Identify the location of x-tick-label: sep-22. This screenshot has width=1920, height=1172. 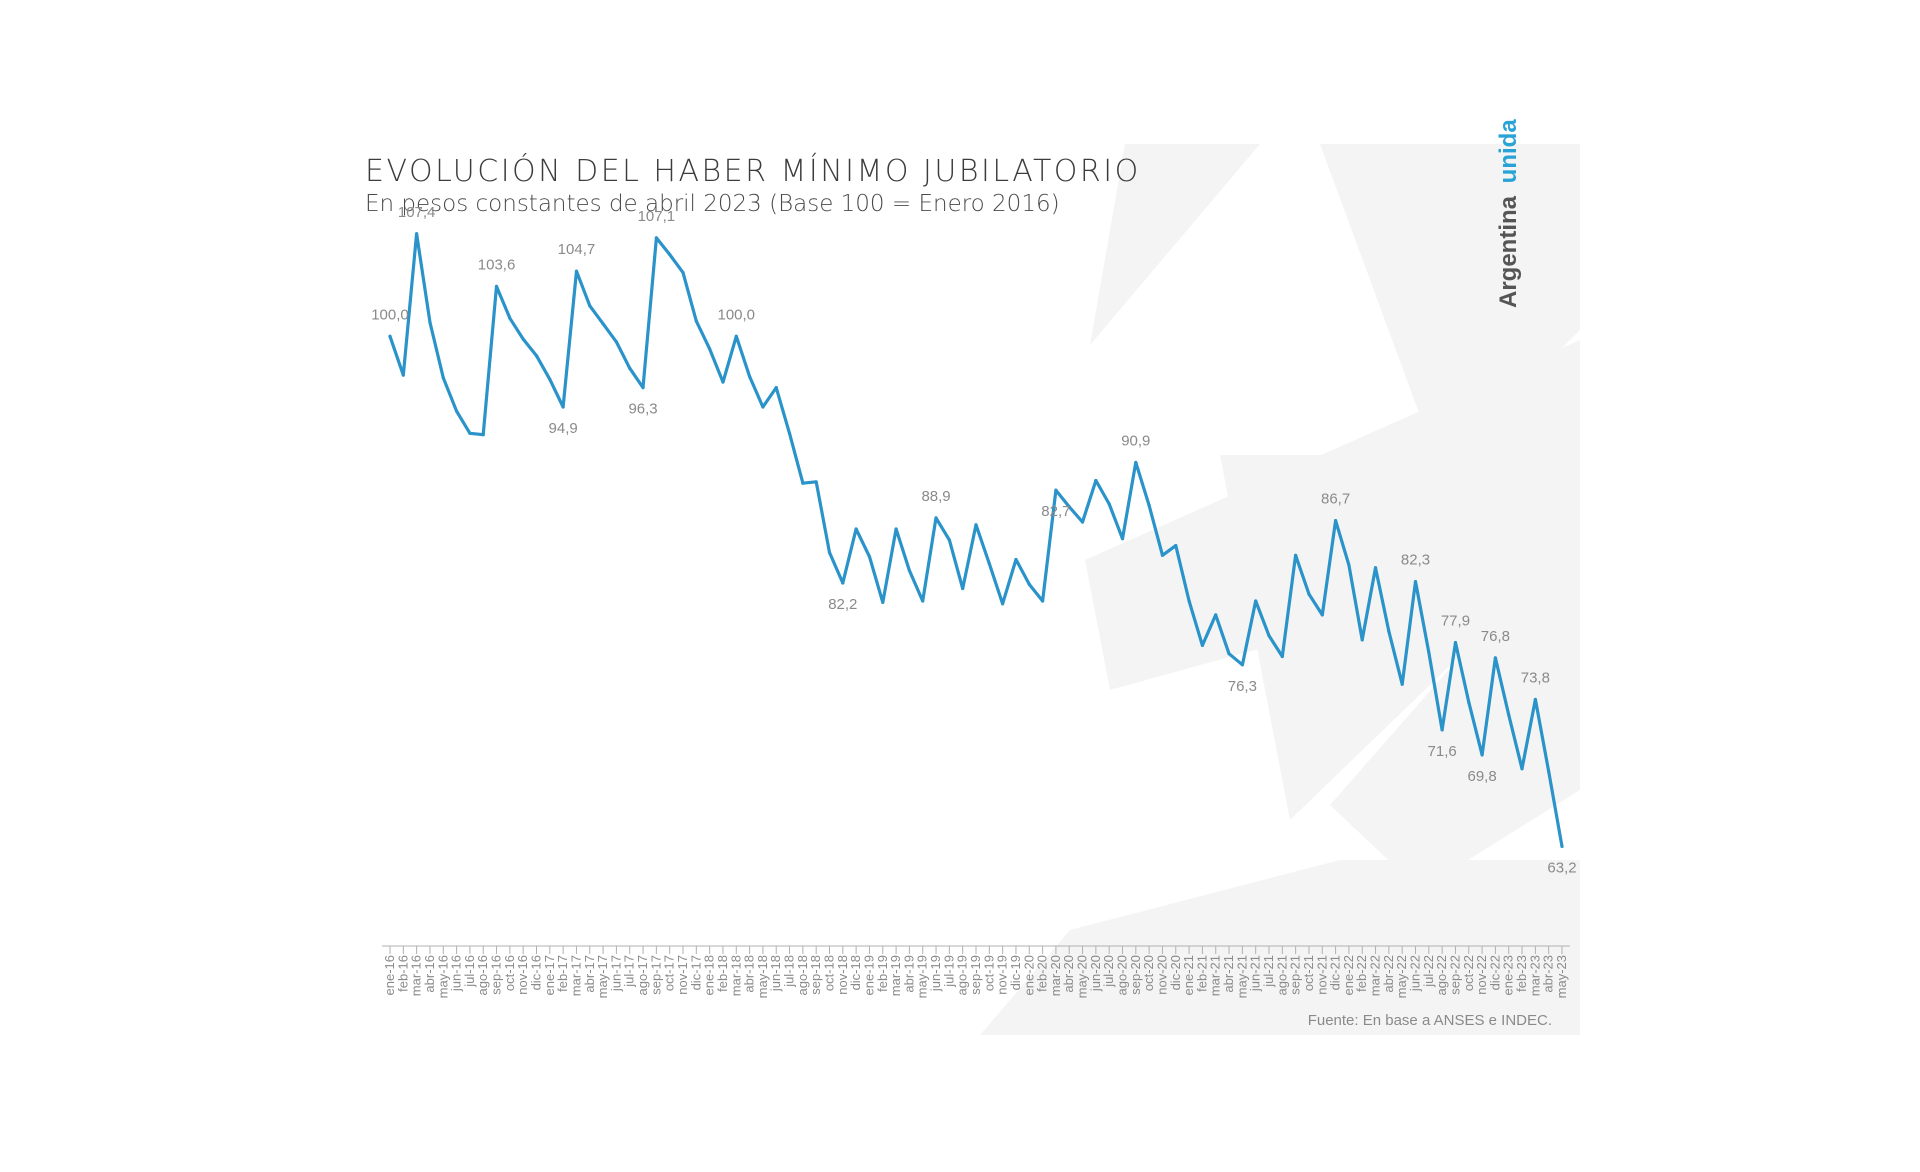
(1454, 975).